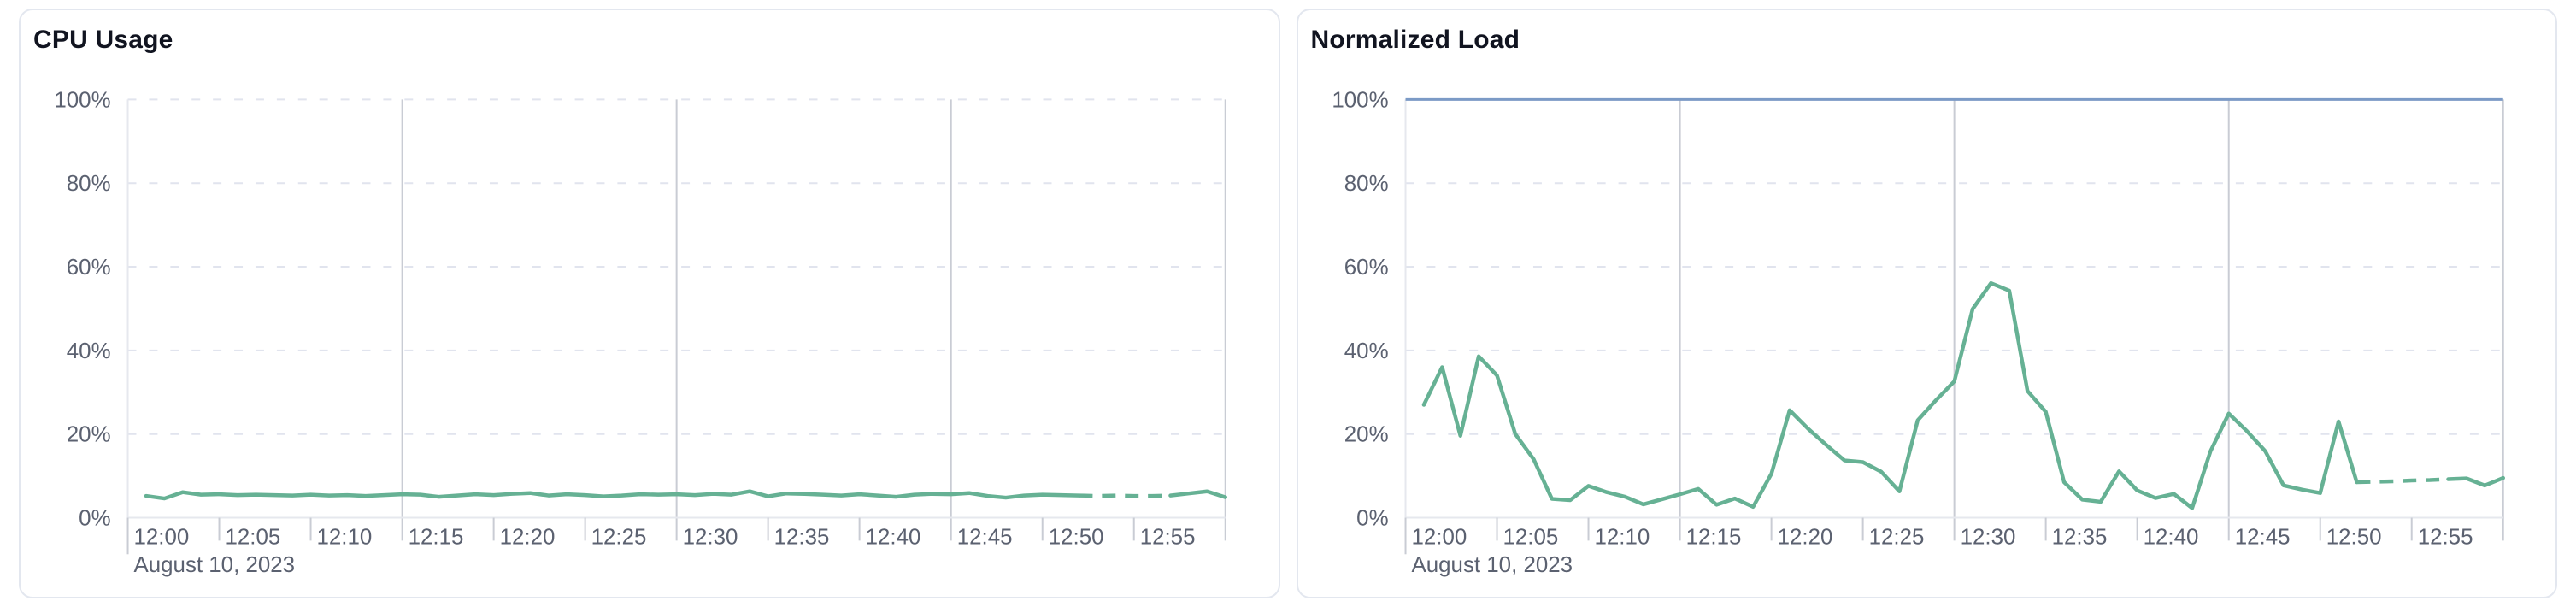 Image resolution: width=2576 pixels, height=607 pixels. What do you see at coordinates (1415, 40) in the screenshot?
I see `chart-title-normalized-load: Normalized Load` at bounding box center [1415, 40].